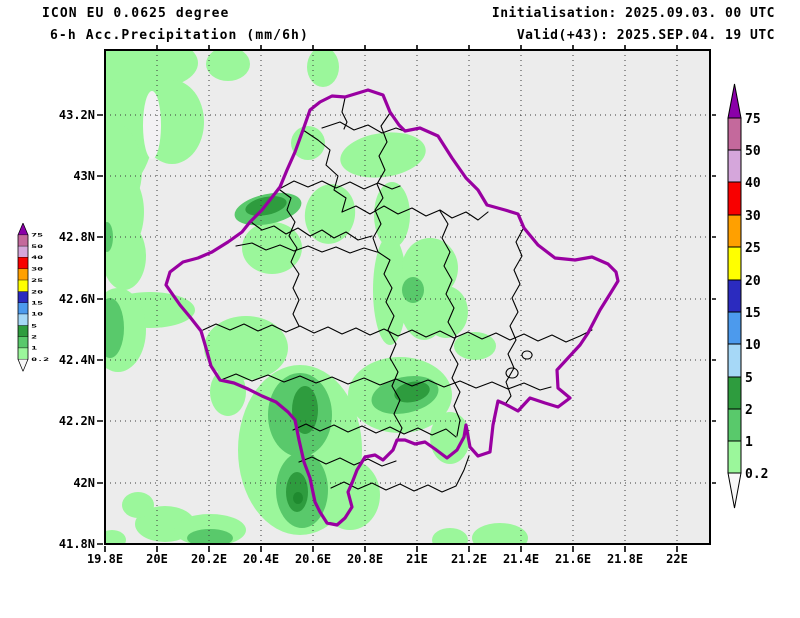 The image size is (800, 618). Describe the element at coordinates (749, 410) in the screenshot. I see `colorbar-tick-label: 2` at that location.